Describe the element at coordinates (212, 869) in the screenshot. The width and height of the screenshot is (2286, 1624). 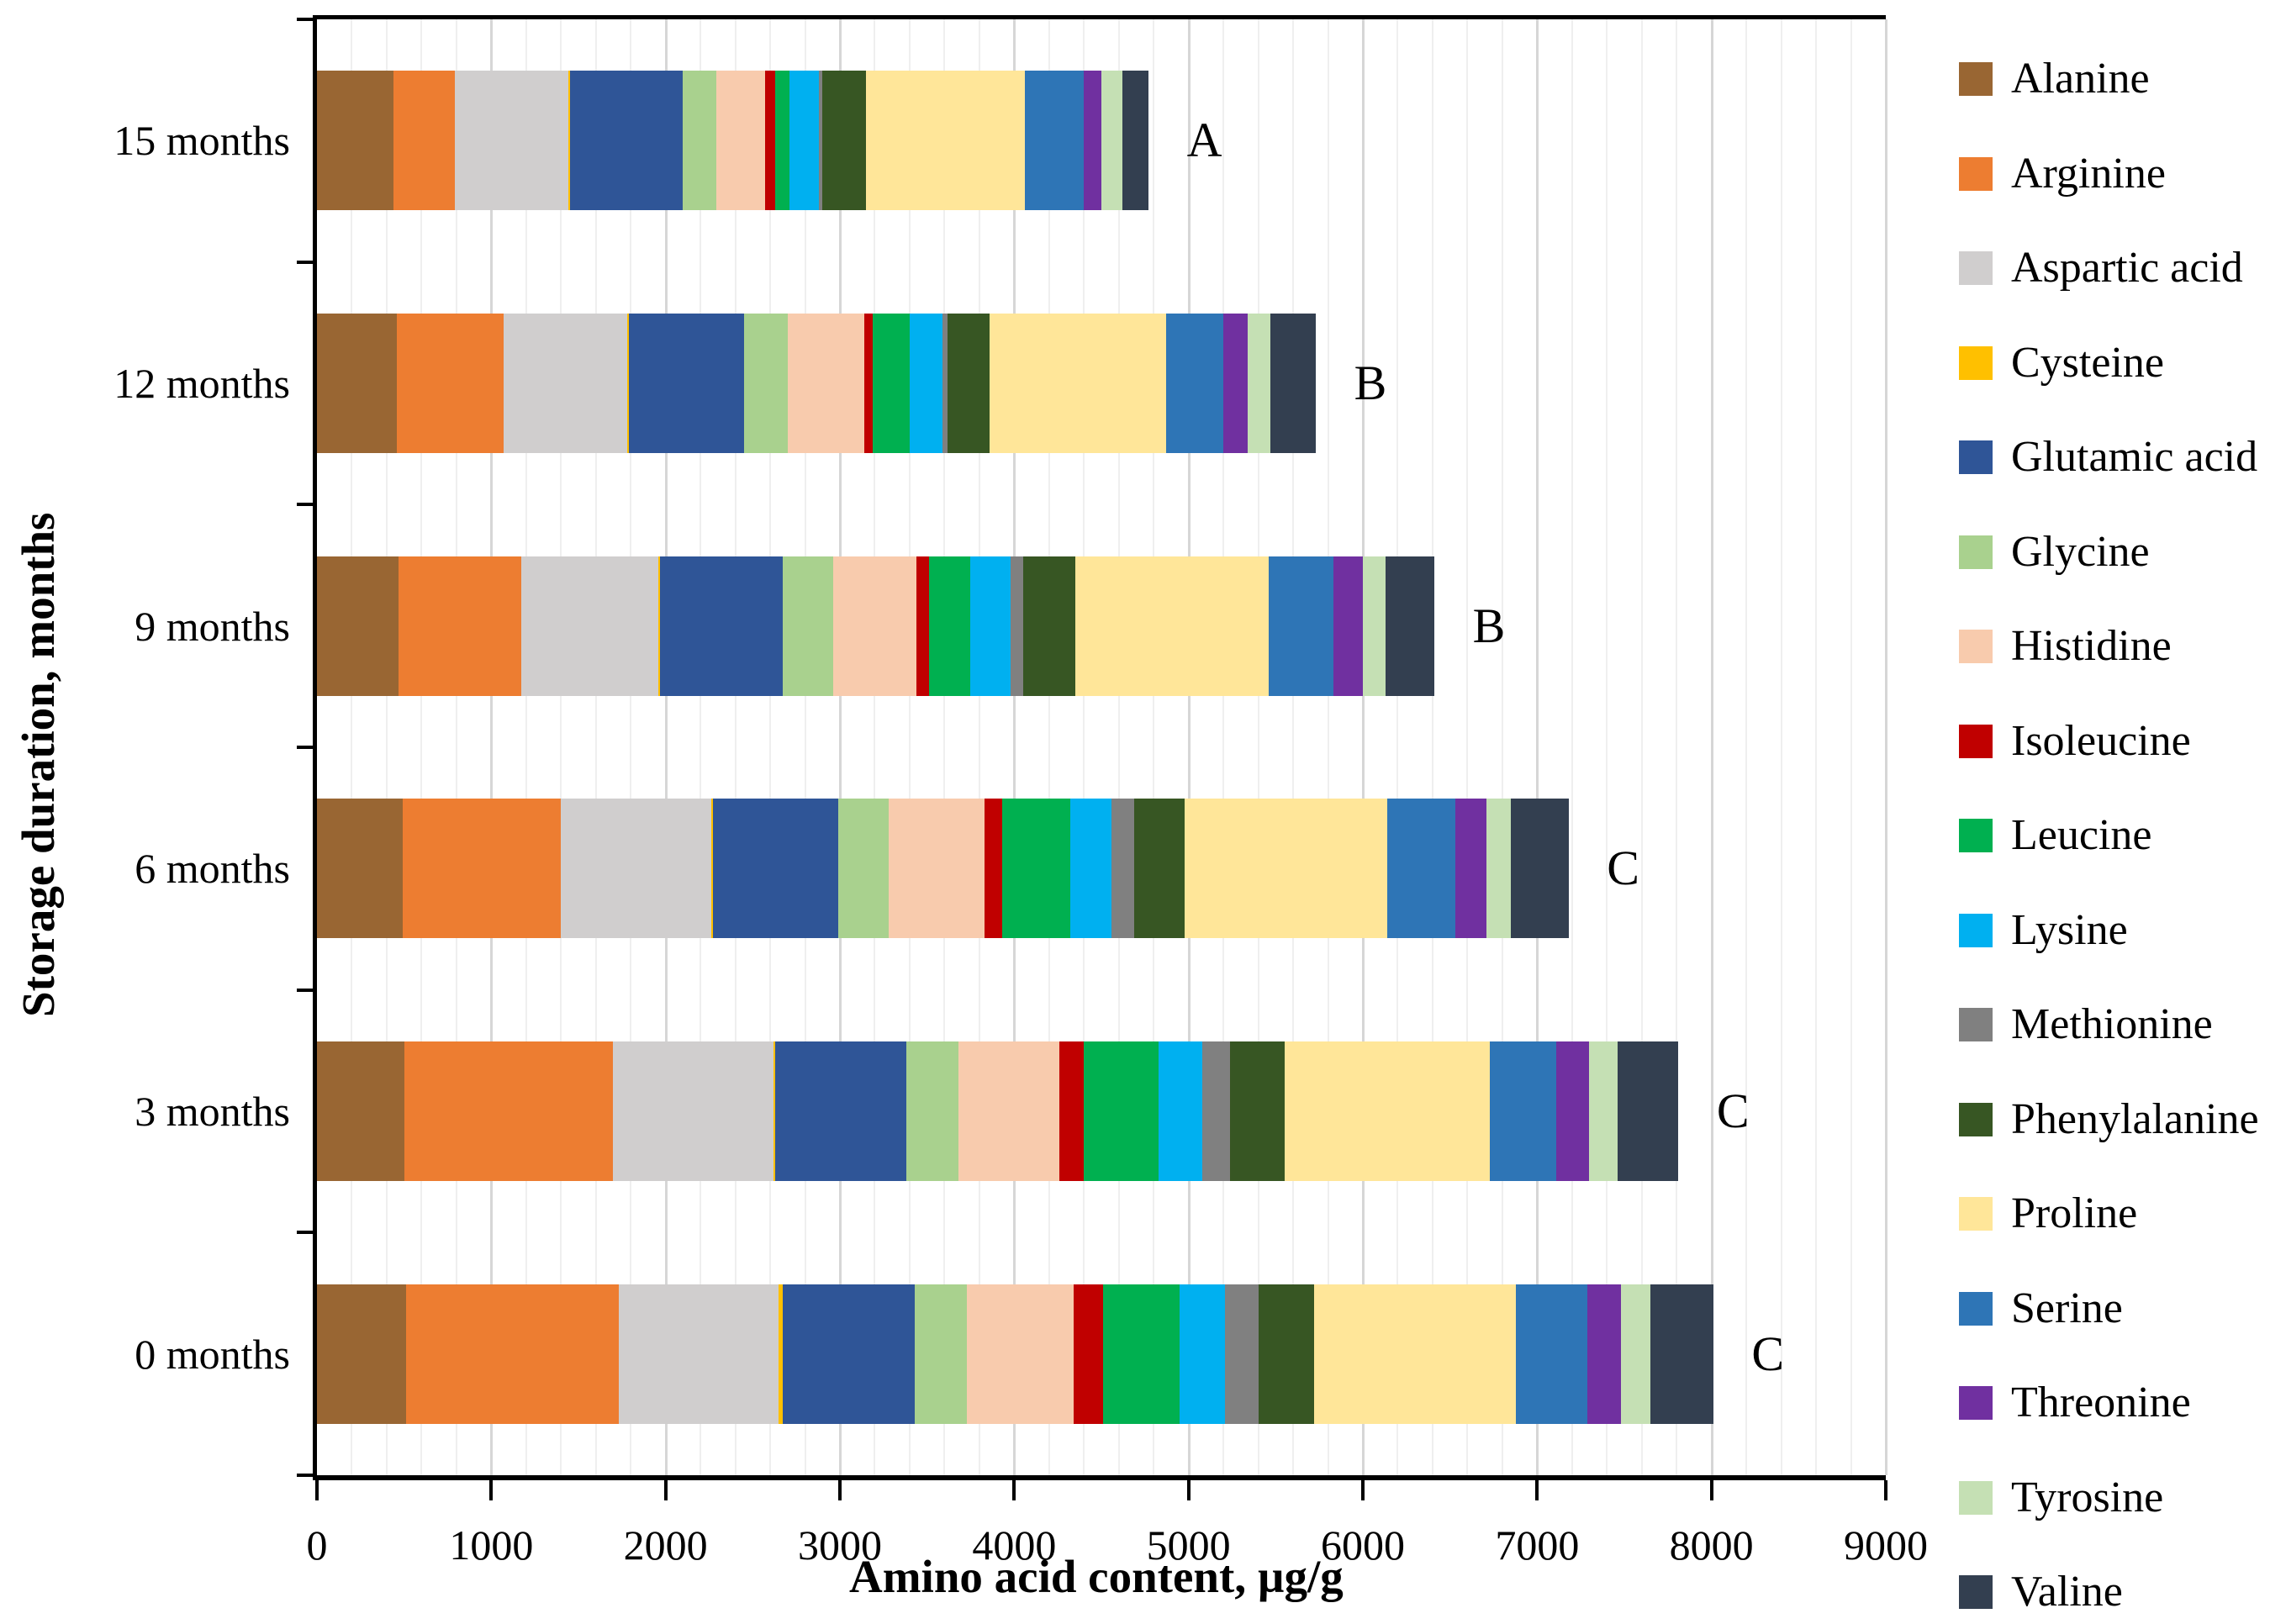
I see `category-label: 6 months` at that location.